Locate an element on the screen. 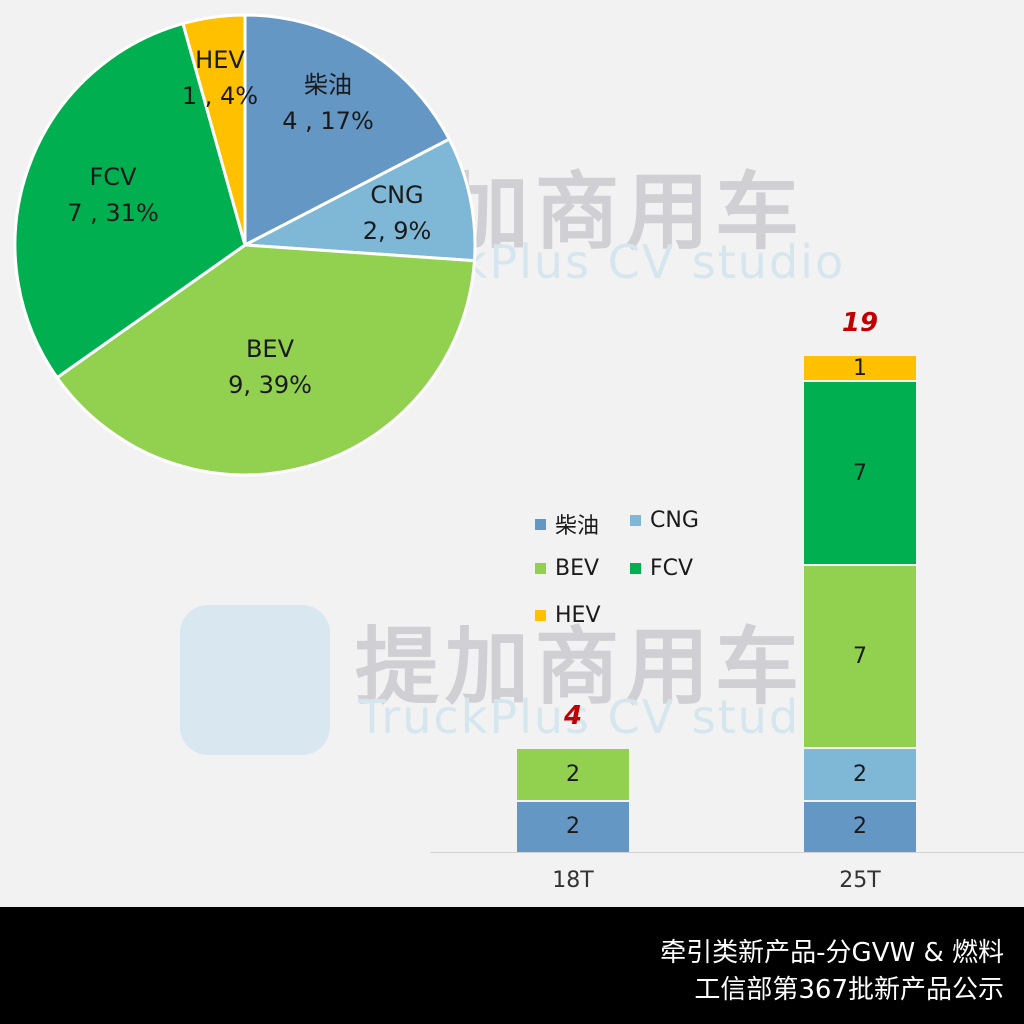  bar-segment-HEV: 1 is located at coordinates (860, 367).